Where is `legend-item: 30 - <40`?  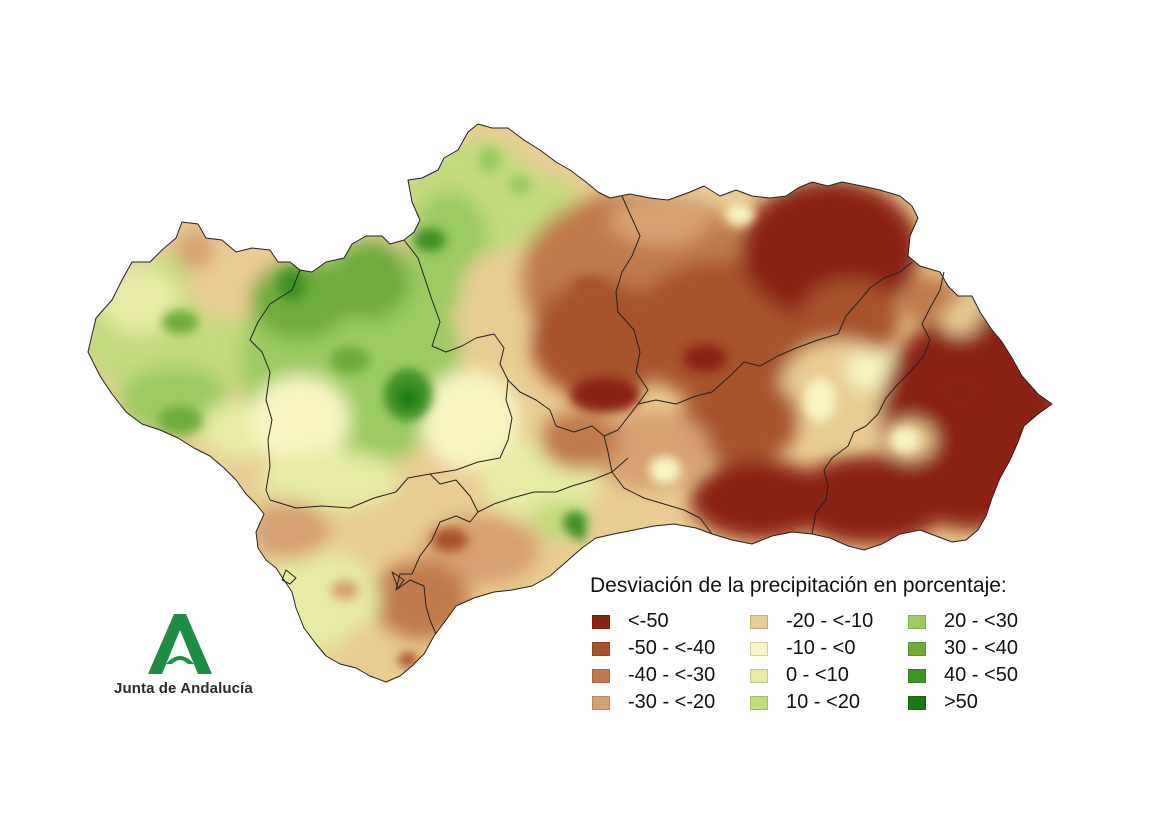
legend-item: 30 - <40 is located at coordinates (973, 648).